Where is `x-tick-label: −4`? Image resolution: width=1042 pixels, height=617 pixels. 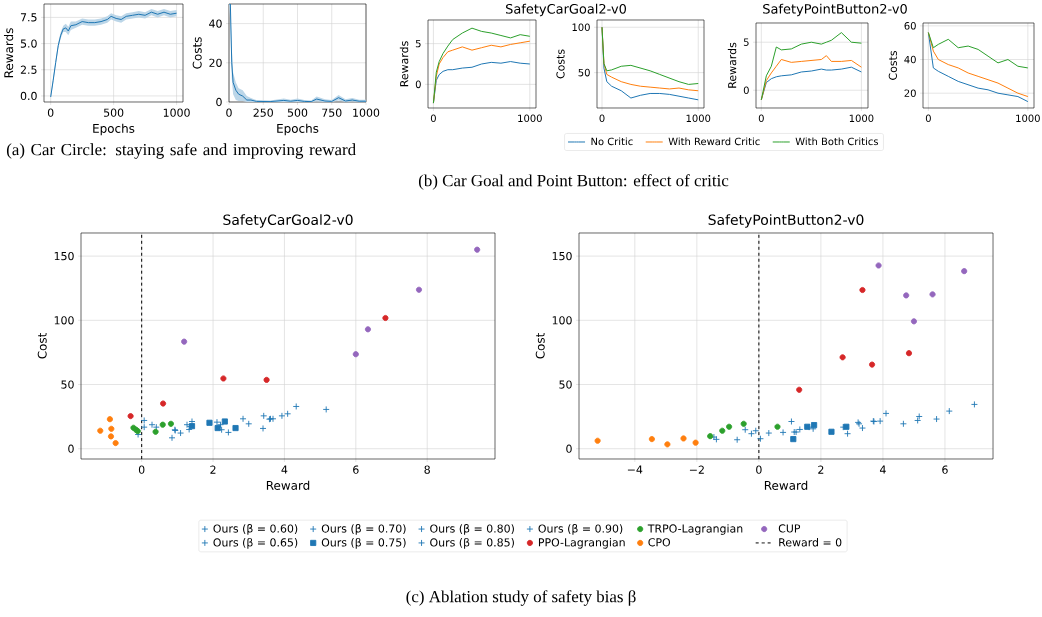 x-tick-label: −4 is located at coordinates (635, 469).